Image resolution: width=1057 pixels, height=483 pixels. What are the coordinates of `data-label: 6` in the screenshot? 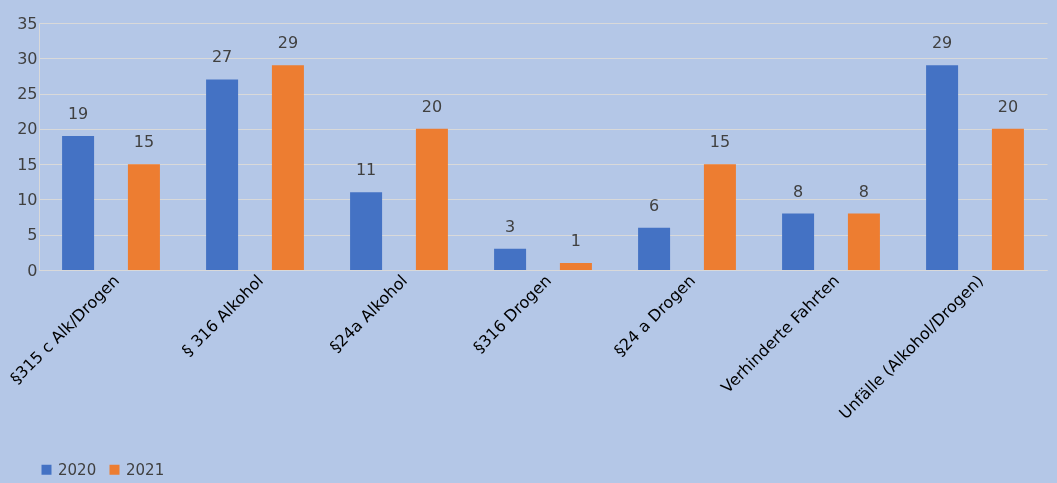 It's located at (654, 205).